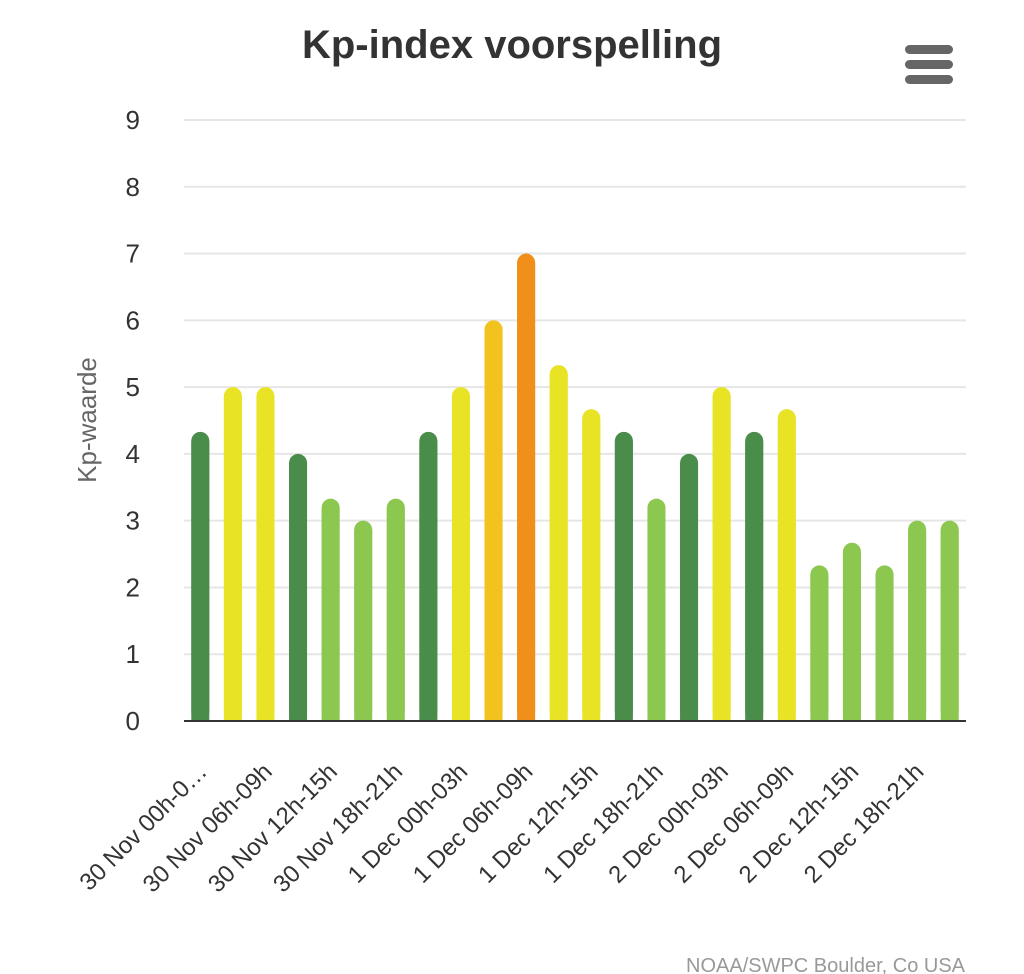 The image size is (1024, 974). I want to click on y-tick-label: 6, so click(133, 320).